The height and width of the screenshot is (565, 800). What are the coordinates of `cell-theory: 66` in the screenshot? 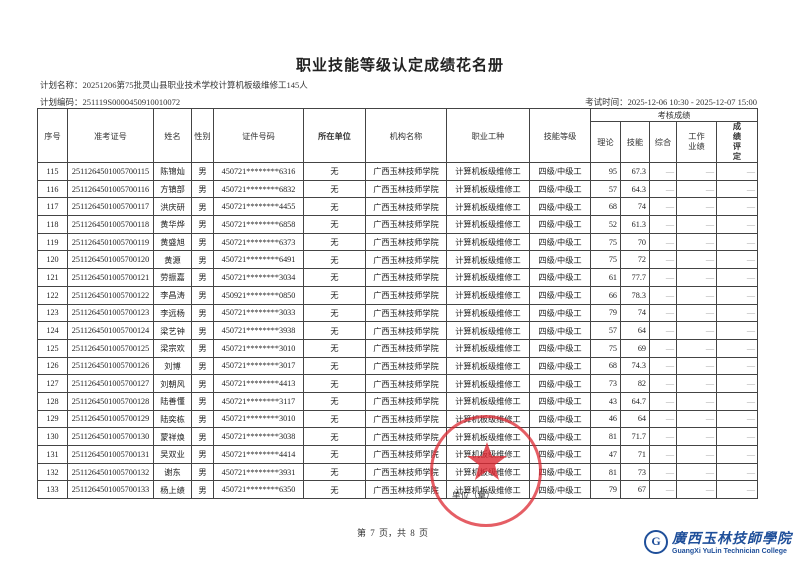 It's located at (605, 295).